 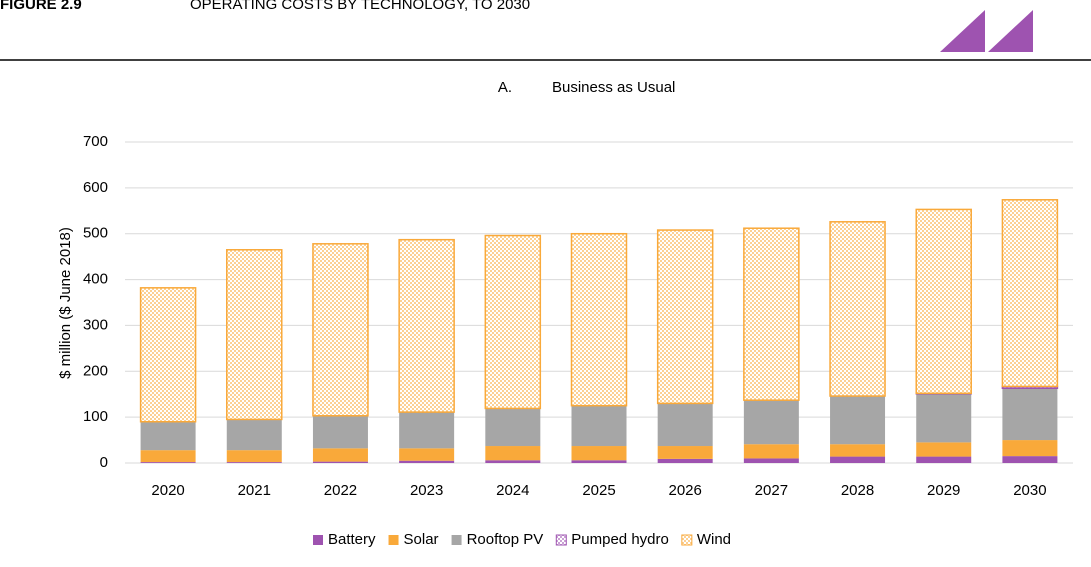 I want to click on figure-number: FIGURE 2.9, so click(x=41, y=6).